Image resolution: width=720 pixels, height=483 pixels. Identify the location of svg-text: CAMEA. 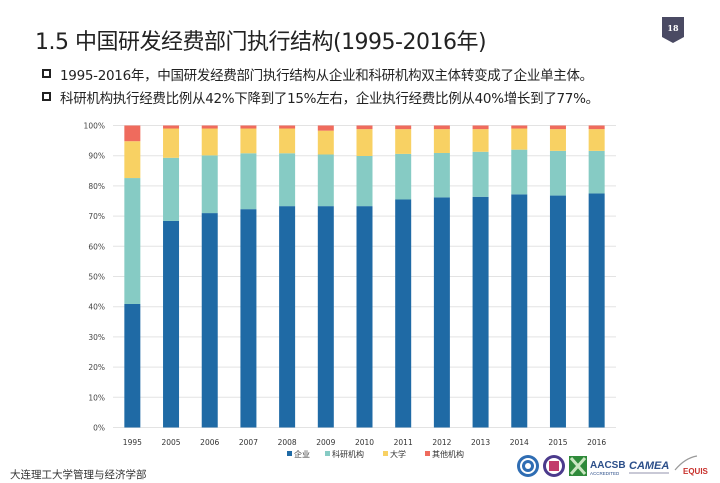
(649, 466).